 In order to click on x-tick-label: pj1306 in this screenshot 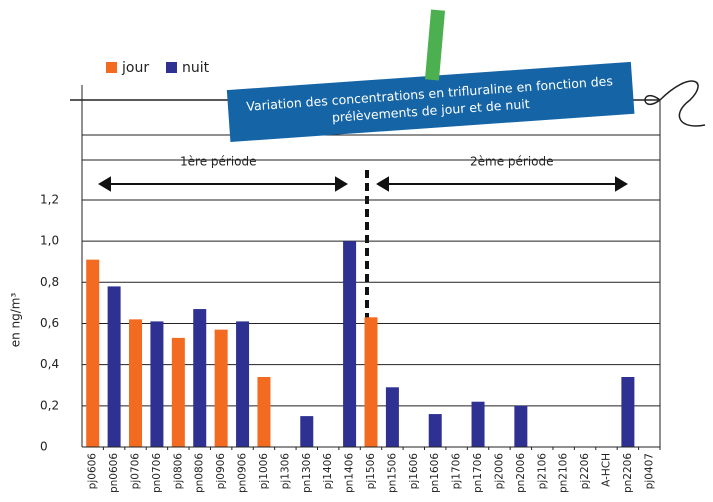, I will do `click(285, 471)`.